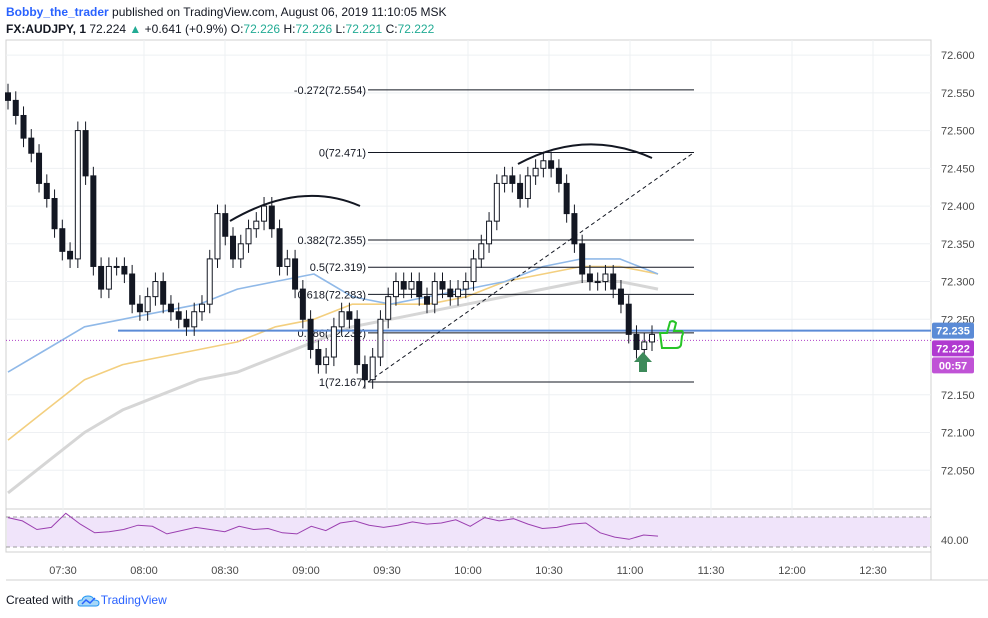 This screenshot has width=988, height=618. Describe the element at coordinates (958, 283) in the screenshot. I see `y-tick-label: 72.300` at that location.